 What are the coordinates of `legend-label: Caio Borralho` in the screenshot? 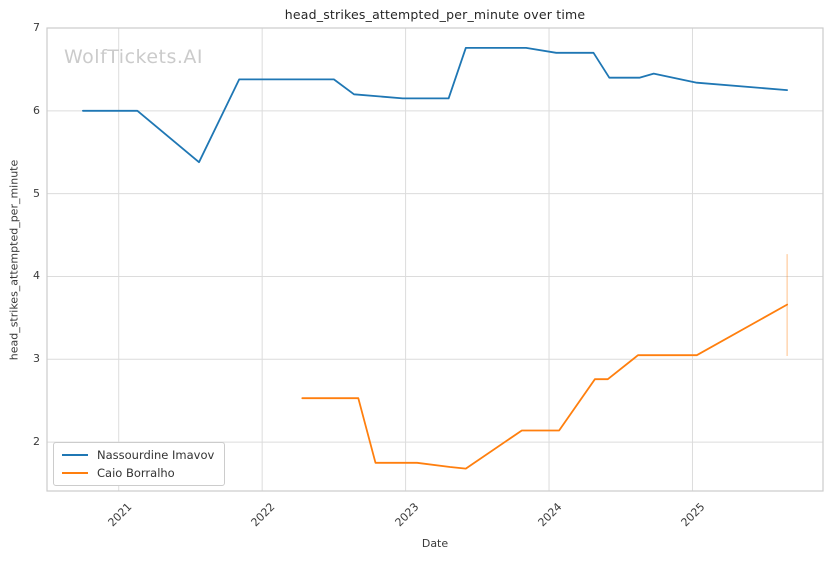 It's located at (136, 473).